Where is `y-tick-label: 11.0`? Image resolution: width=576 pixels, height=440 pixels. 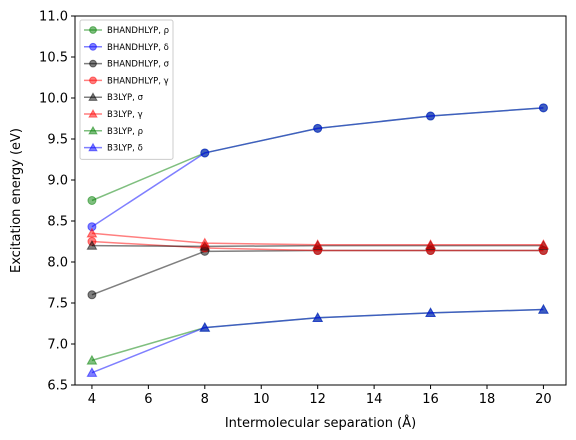 y-tick-label: 11.0 is located at coordinates (53, 17).